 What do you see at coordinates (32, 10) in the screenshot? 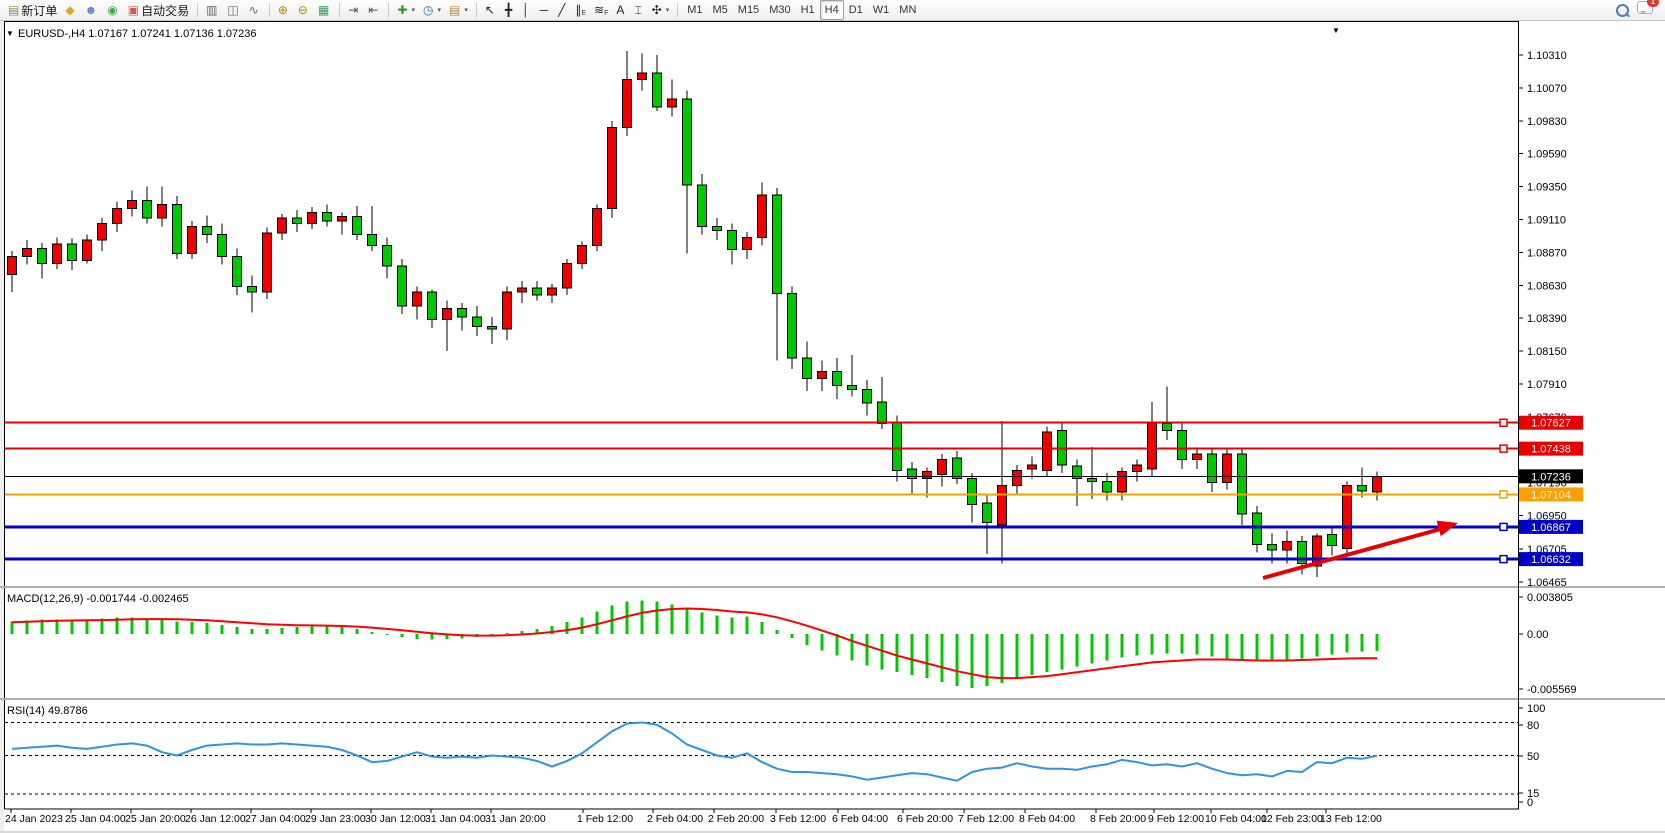
I see `new-order-button: ▤ 新订单` at bounding box center [32, 10].